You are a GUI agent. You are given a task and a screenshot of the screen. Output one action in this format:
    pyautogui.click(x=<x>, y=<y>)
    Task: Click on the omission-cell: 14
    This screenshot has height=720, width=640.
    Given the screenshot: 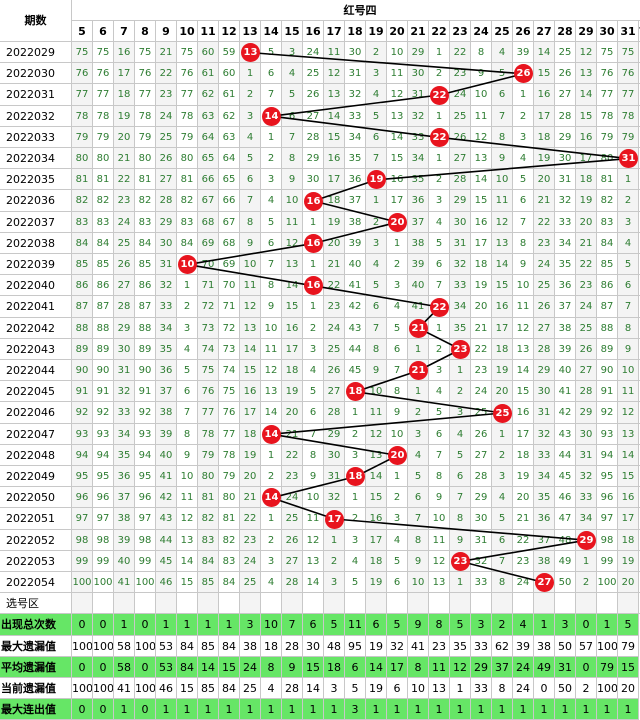 What is the action you would take?
    pyautogui.click(x=376, y=477)
    